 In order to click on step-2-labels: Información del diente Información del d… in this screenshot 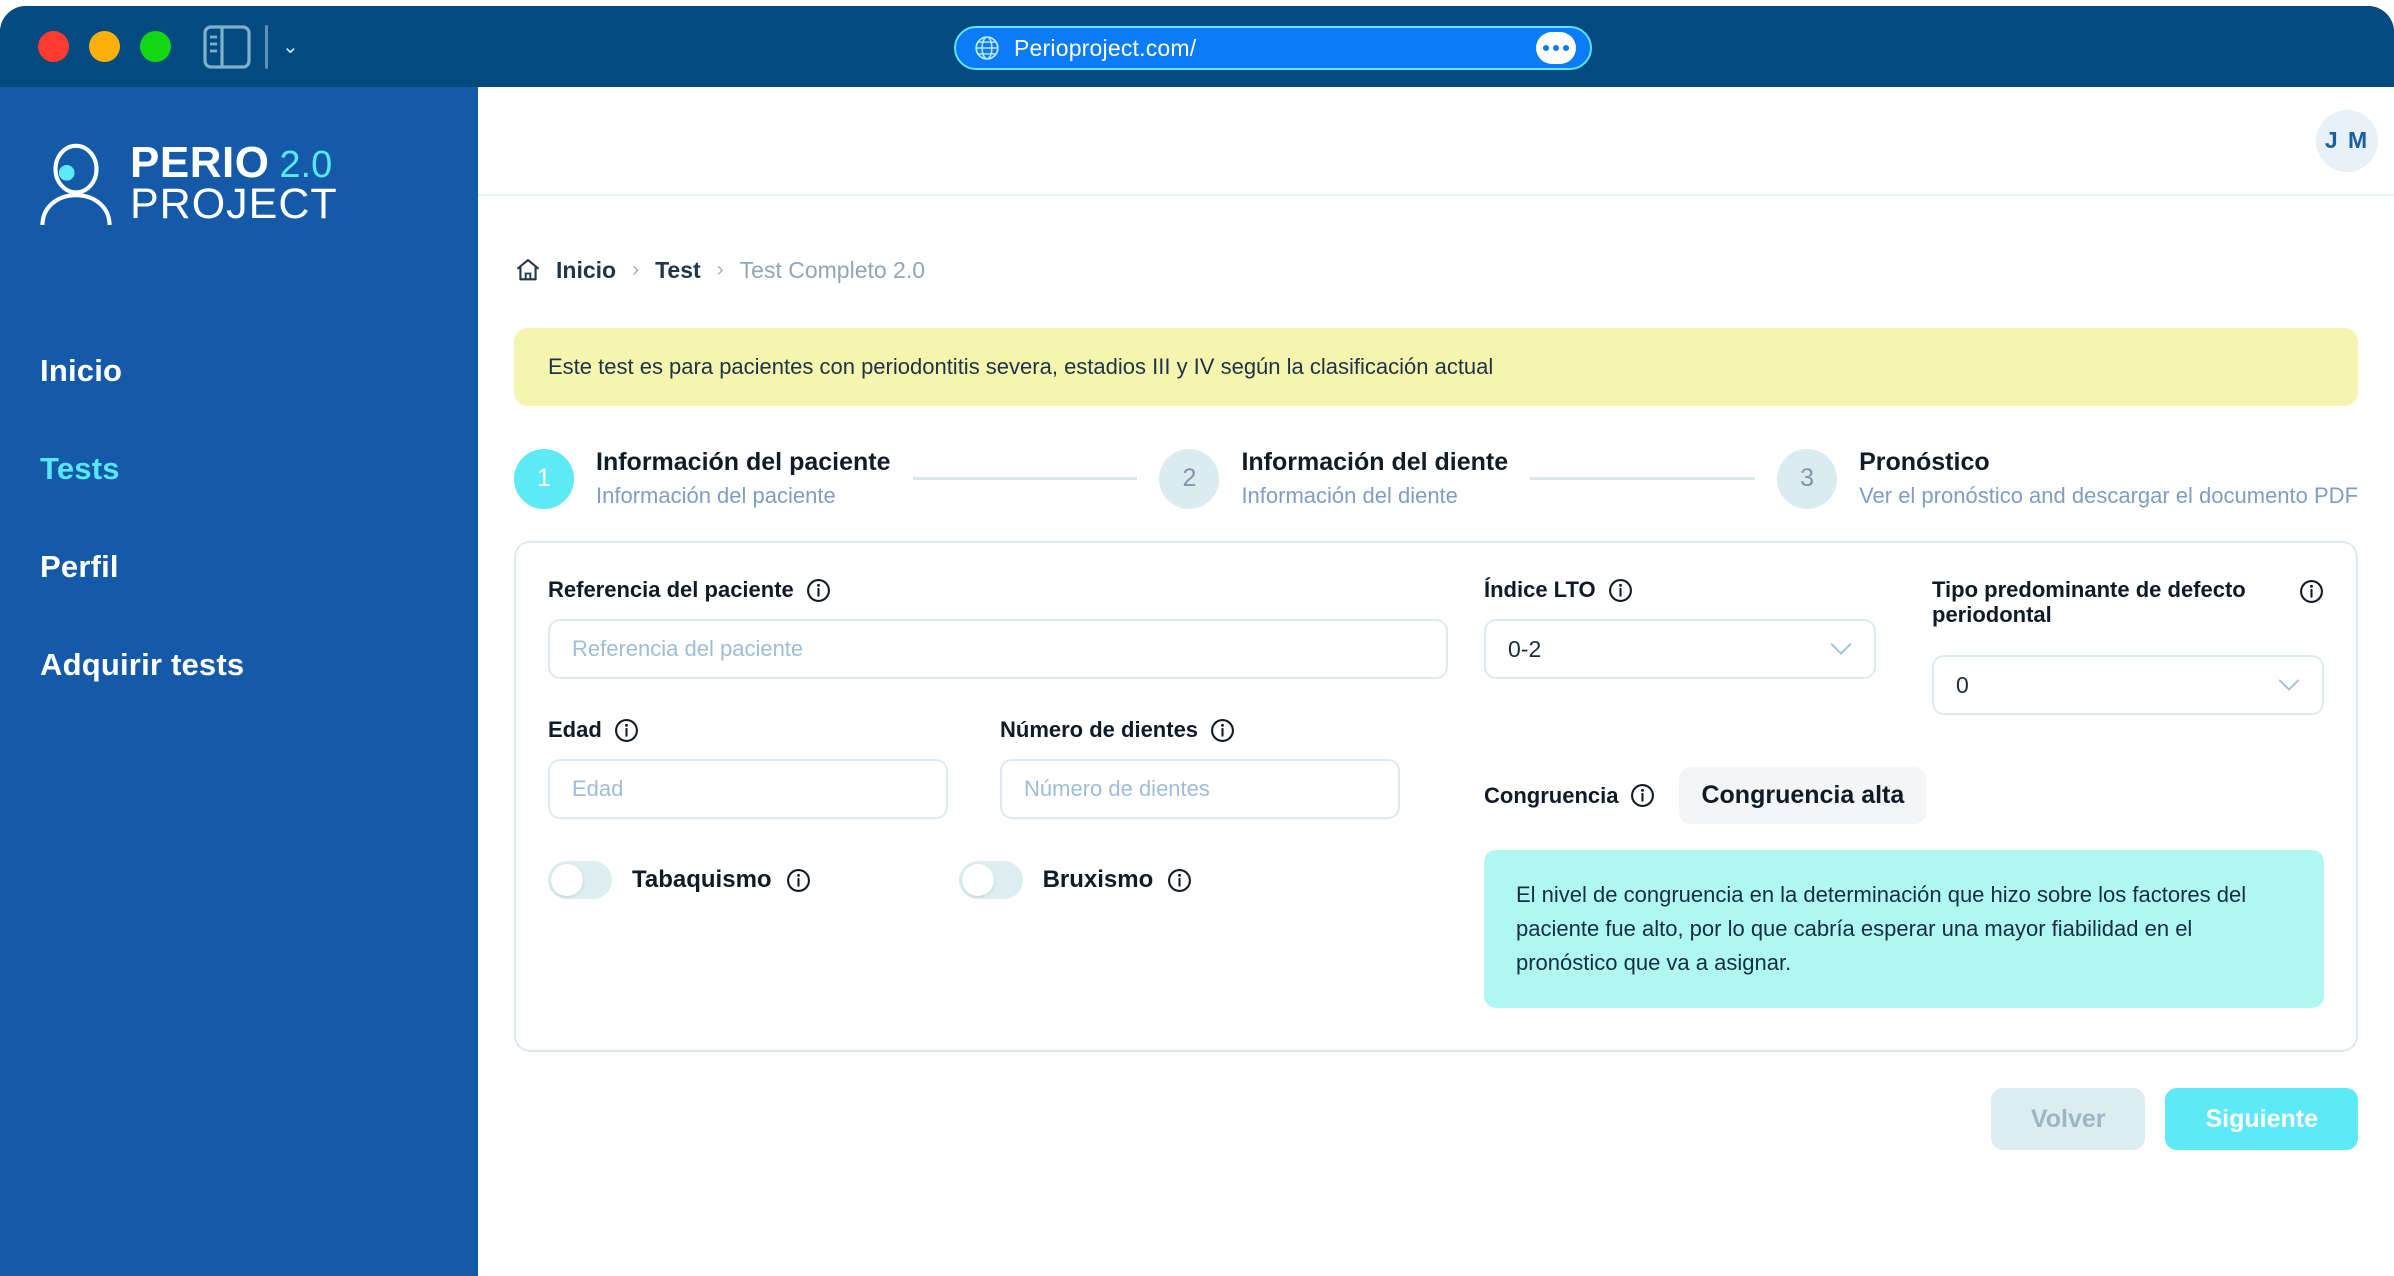, I will do `click(1374, 478)`.